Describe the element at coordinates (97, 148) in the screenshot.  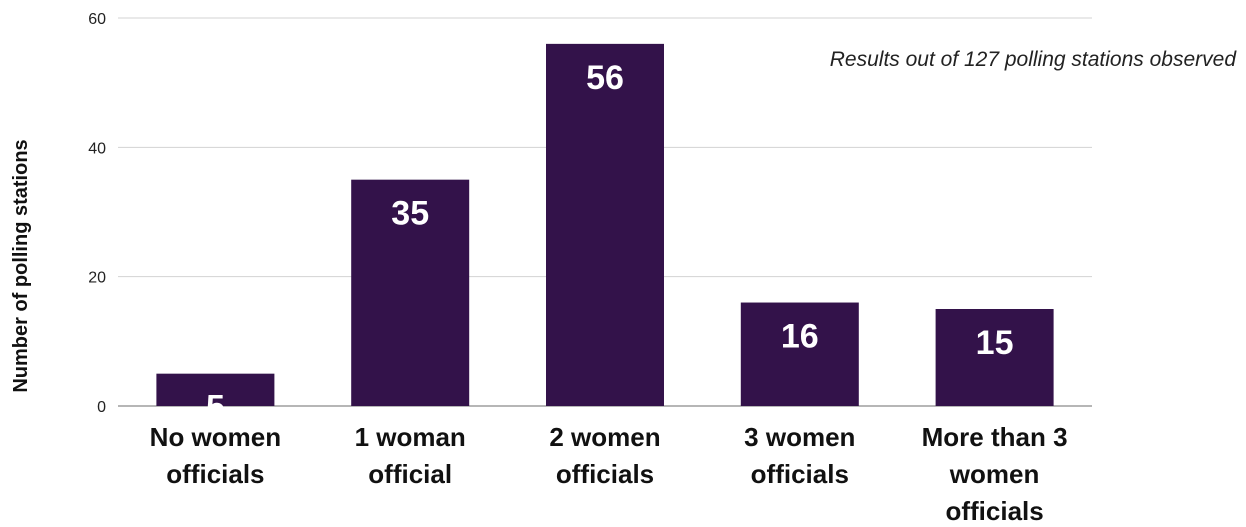
I see `y-tick-label: 40` at that location.